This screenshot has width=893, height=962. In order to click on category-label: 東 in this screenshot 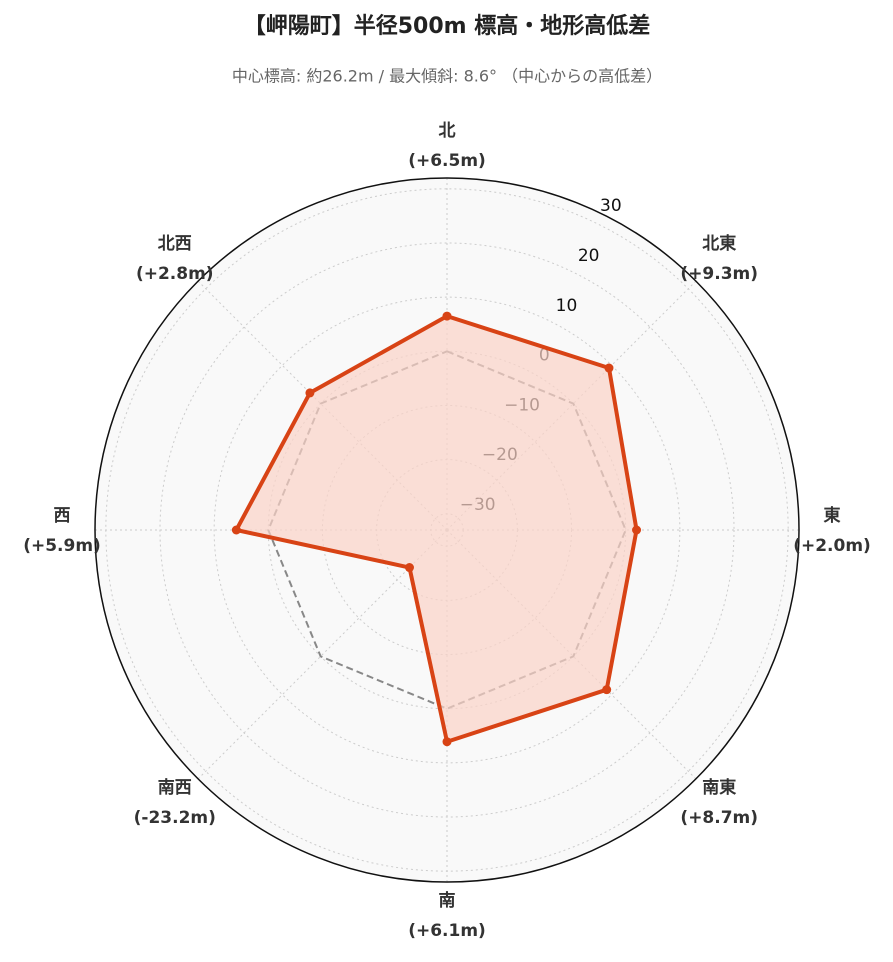, I will do `click(832, 515)`.